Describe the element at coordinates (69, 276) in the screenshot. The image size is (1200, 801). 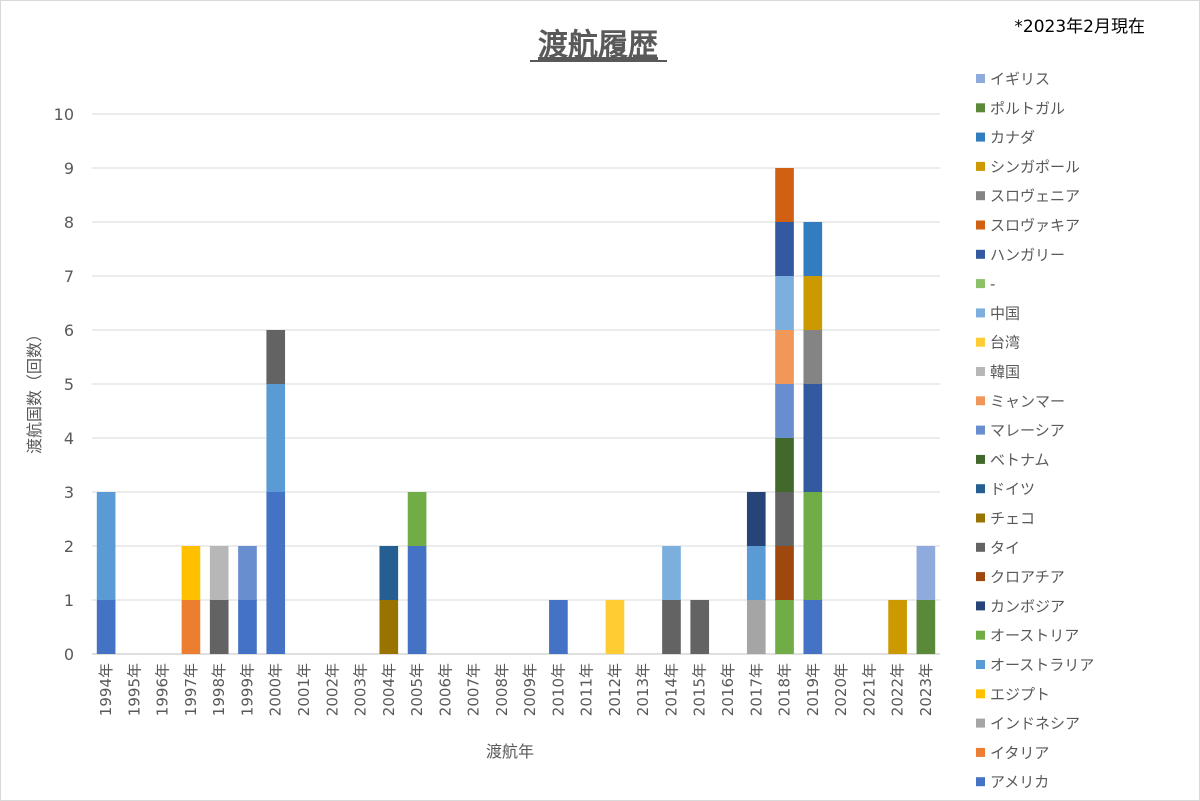
I see `y-tick-label: 7` at that location.